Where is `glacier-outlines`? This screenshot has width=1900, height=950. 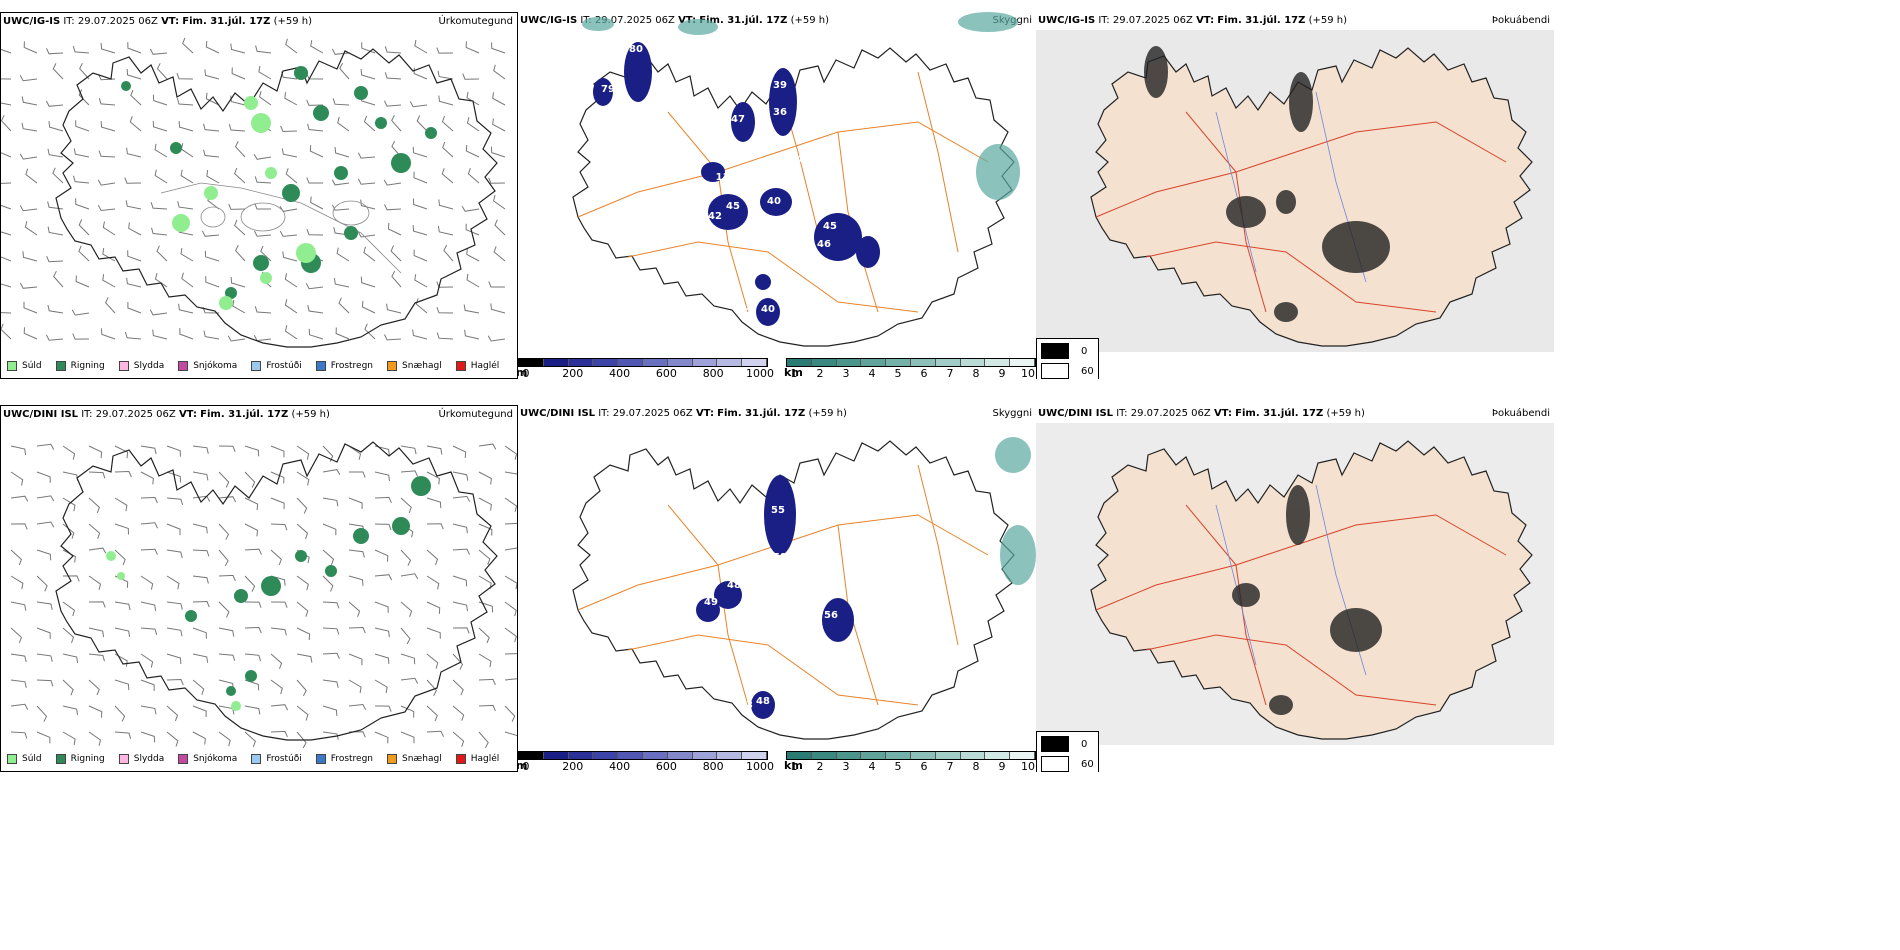 glacier-outlines is located at coordinates (281, 228).